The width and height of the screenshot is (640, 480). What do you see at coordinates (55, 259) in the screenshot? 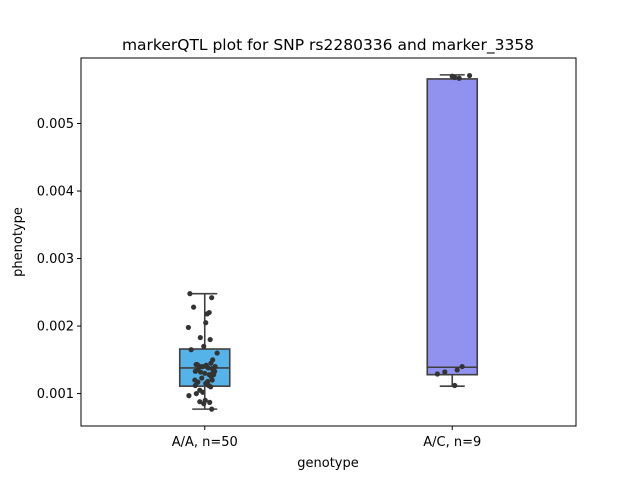
I see `y-tick-label: 0.003` at bounding box center [55, 259].